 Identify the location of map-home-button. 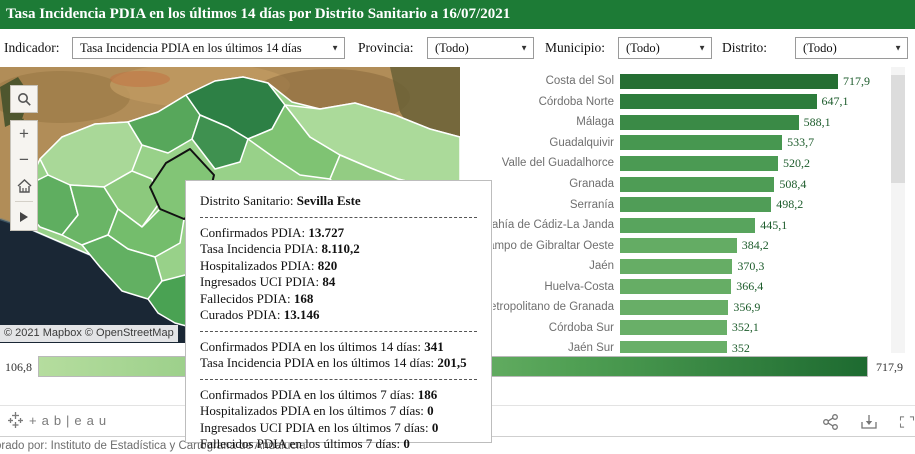
(24, 186).